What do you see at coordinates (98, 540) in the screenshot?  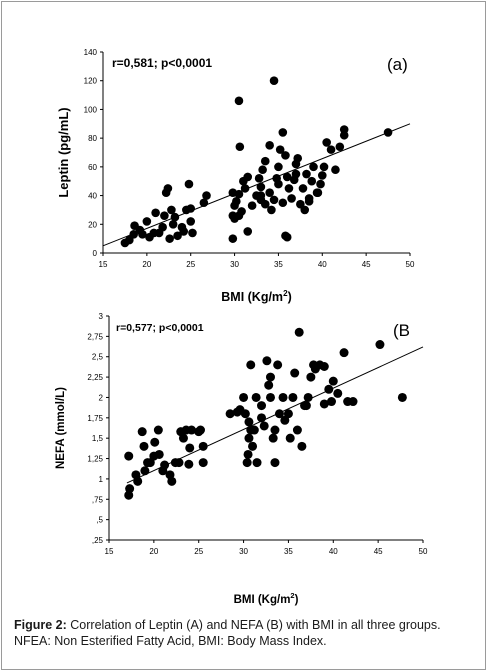 I see `y-tick-label: ,25` at bounding box center [98, 540].